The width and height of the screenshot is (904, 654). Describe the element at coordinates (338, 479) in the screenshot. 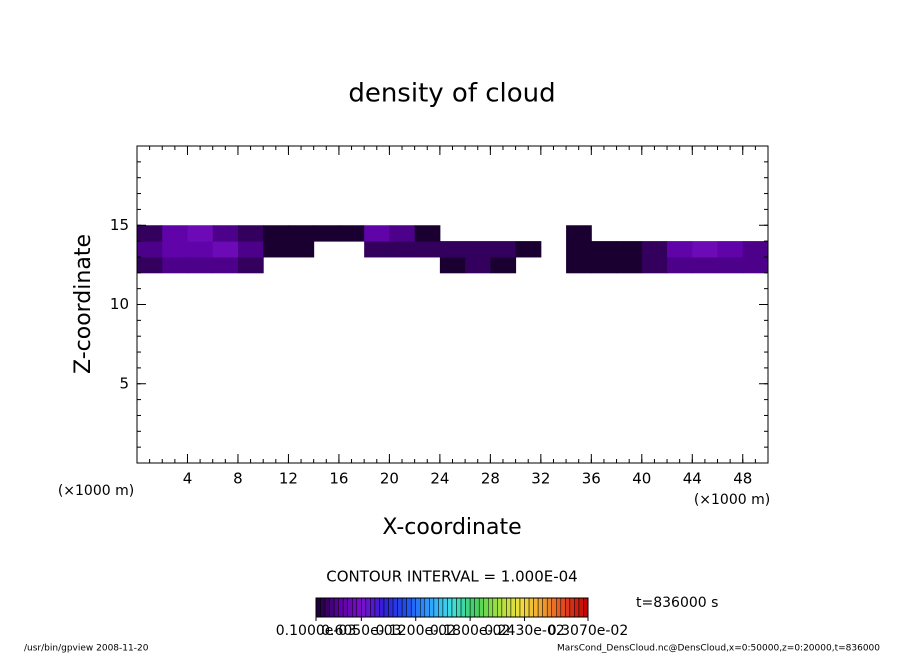

I see `x-tick-label: 16` at that location.